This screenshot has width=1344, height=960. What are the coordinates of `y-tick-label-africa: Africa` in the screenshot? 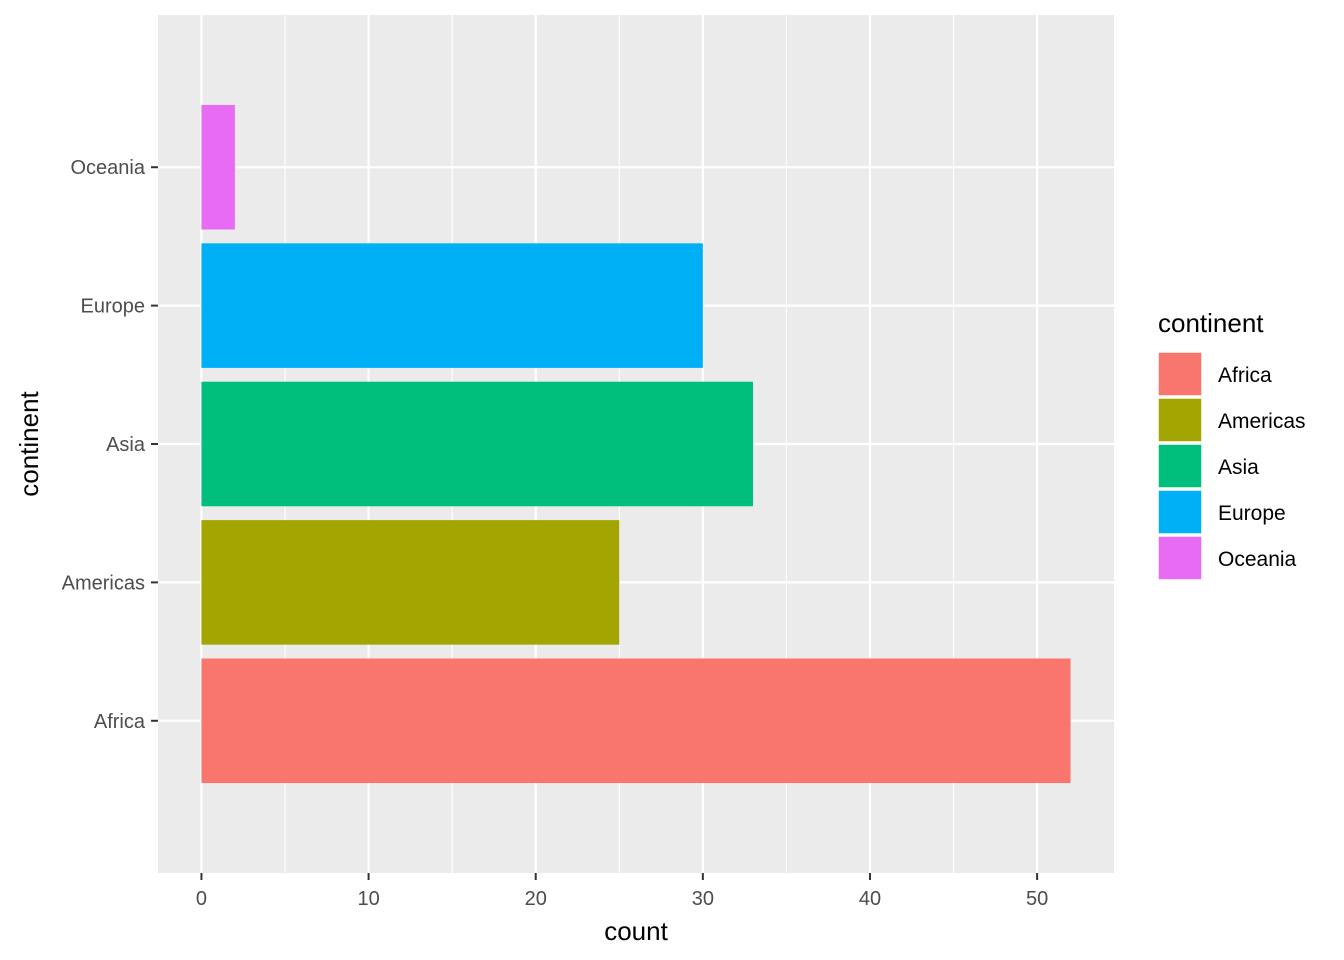 It's located at (120, 722).